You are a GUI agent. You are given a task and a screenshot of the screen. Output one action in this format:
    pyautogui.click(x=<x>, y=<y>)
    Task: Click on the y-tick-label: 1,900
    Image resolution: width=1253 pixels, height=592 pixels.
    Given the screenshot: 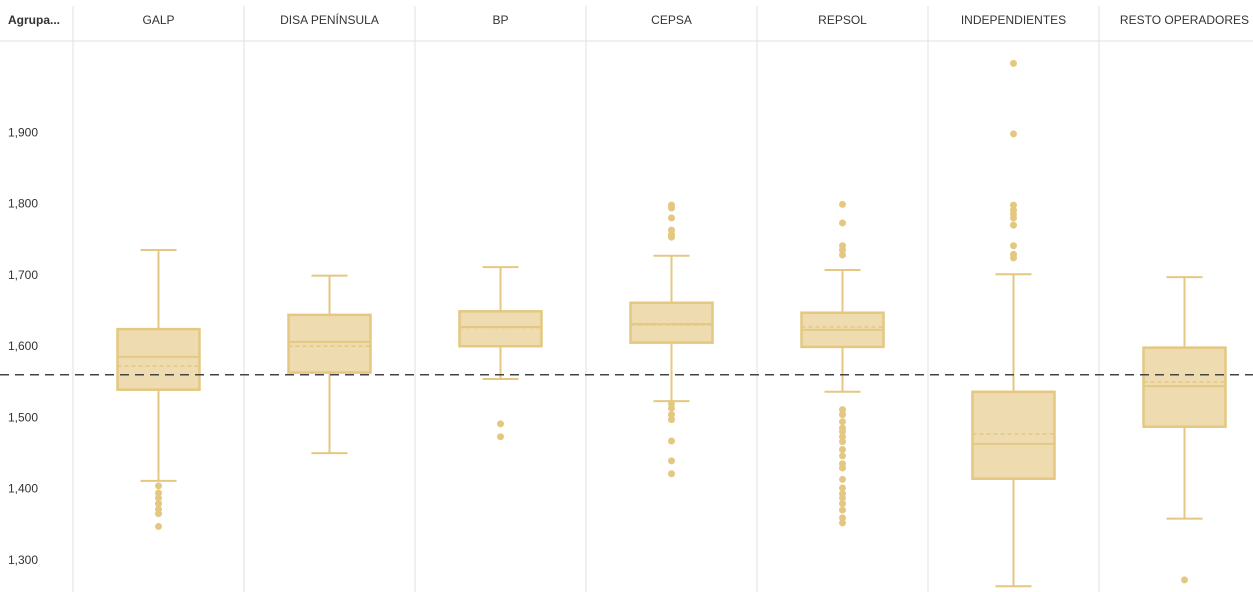 What is the action you would take?
    pyautogui.click(x=23, y=132)
    